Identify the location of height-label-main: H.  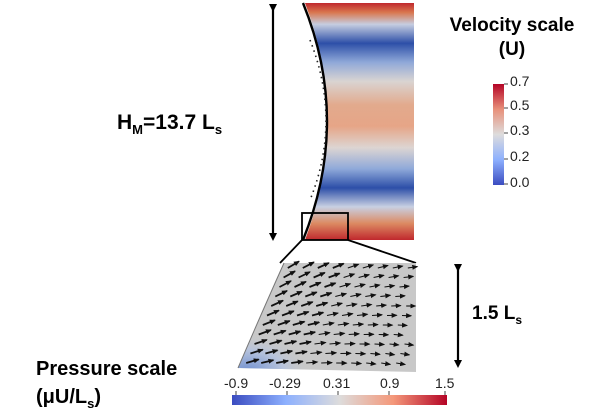
(124, 122).